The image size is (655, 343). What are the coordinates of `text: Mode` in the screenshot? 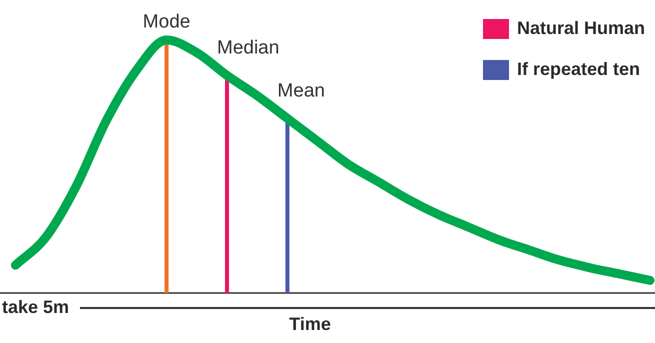 It's located at (166, 22).